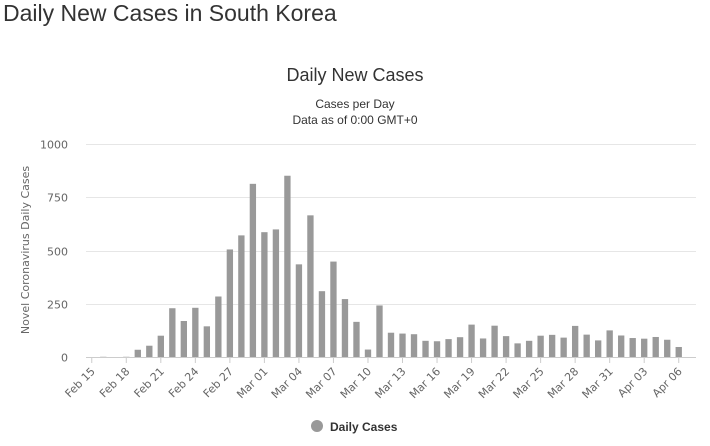 This screenshot has height=446, width=710. Describe the element at coordinates (252, 383) in the screenshot. I see `x-tick-label: Mar 01` at that location.